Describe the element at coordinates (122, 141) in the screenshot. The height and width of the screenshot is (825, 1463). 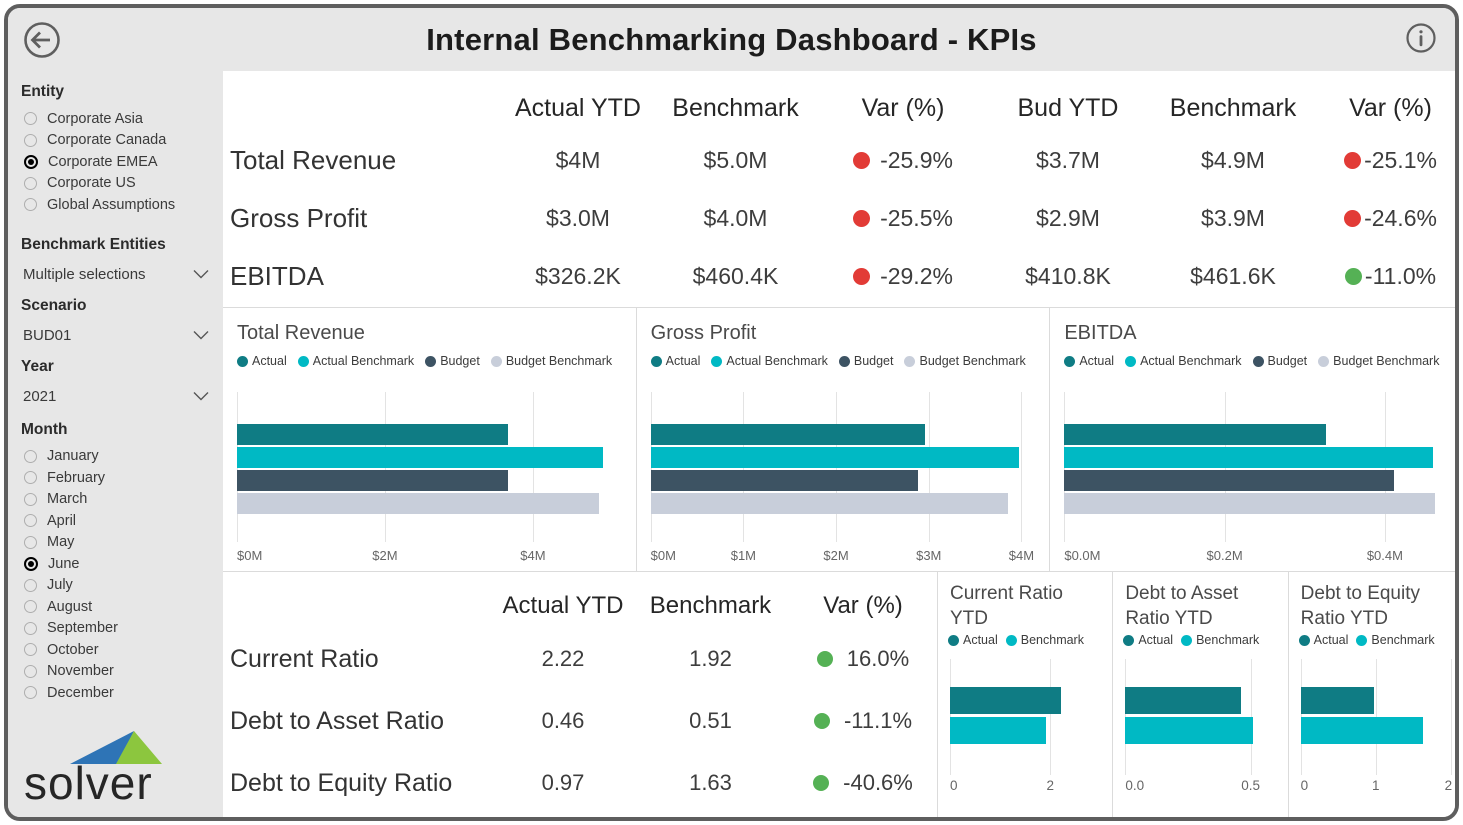
I see `radio-option-corporate-canada: Corporate Canada` at that location.